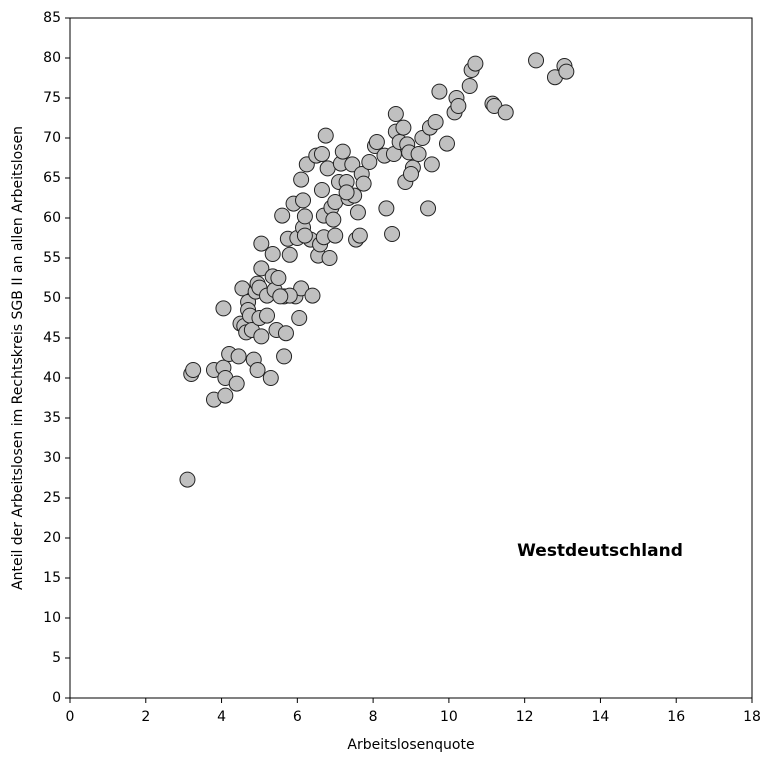  Describe the element at coordinates (52, 618) in the screenshot. I see `y-tick-label: 10` at that location.